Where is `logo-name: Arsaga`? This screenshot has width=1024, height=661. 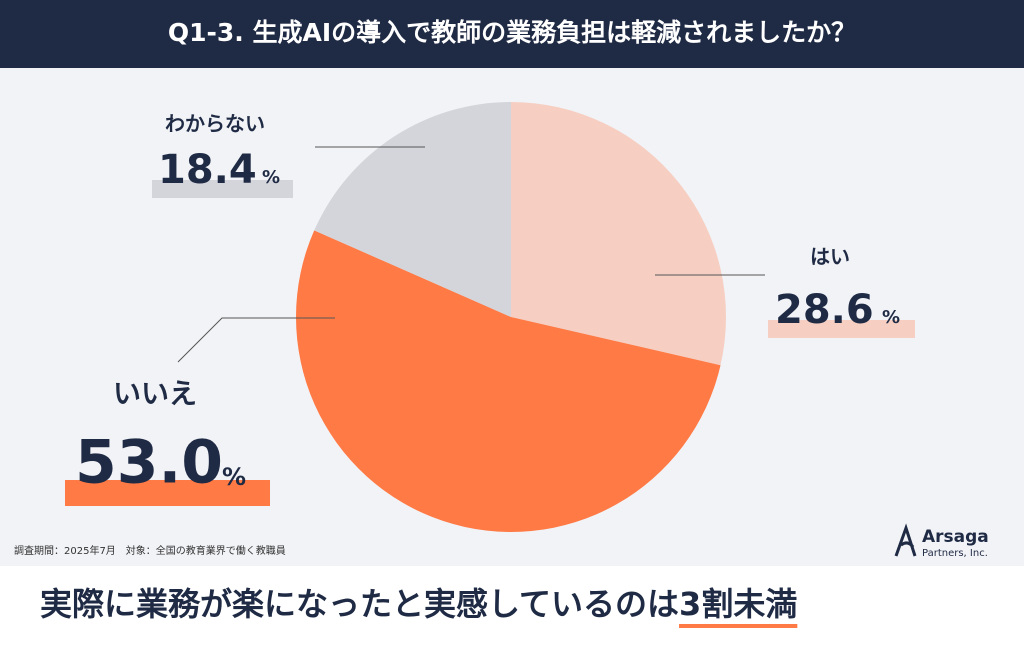 logo-name: Arsaga is located at coordinates (955, 537).